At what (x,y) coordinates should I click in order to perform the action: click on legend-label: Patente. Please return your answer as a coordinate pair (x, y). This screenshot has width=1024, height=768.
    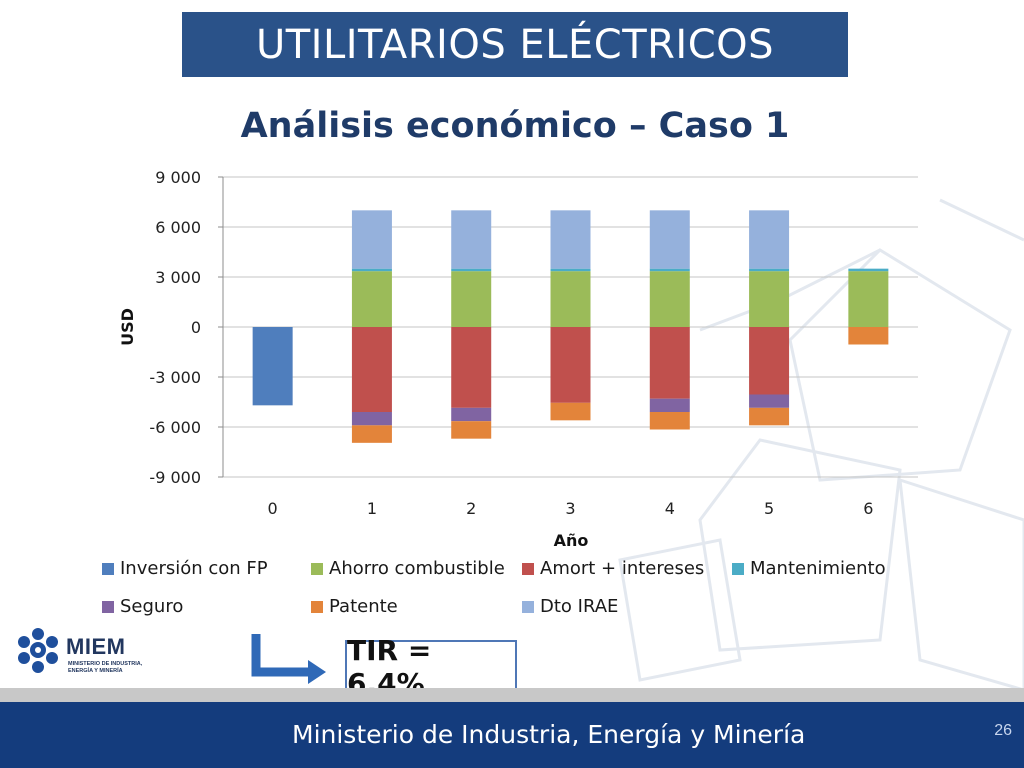
    Looking at the image, I should click on (363, 606).